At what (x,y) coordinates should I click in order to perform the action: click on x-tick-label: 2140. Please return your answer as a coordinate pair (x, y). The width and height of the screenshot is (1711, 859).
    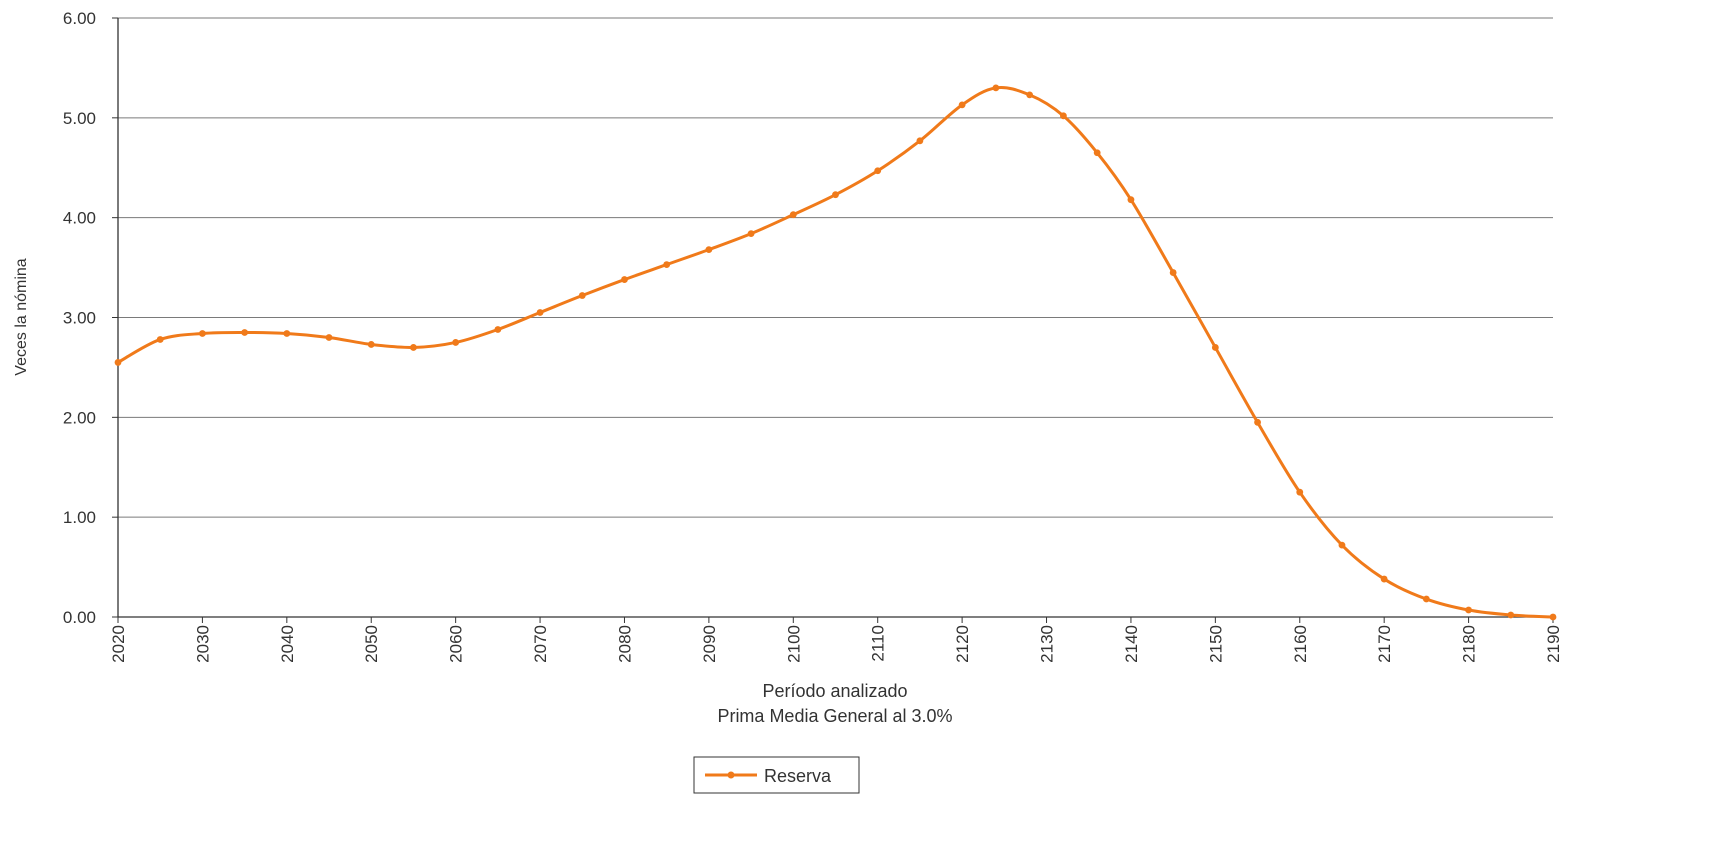
    Looking at the image, I should click on (1131, 644).